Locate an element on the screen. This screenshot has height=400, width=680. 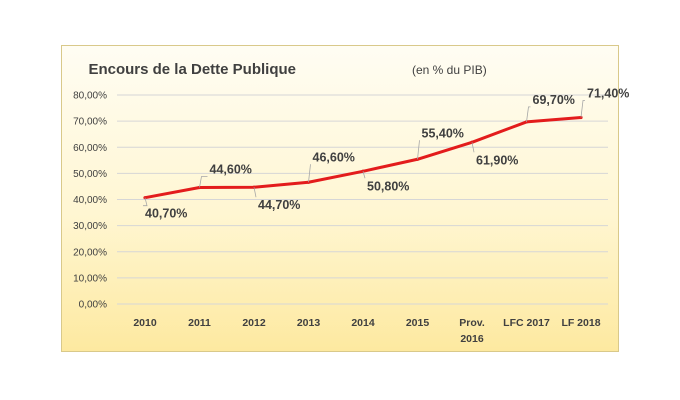
x-tick-label: 2010 is located at coordinates (145, 323).